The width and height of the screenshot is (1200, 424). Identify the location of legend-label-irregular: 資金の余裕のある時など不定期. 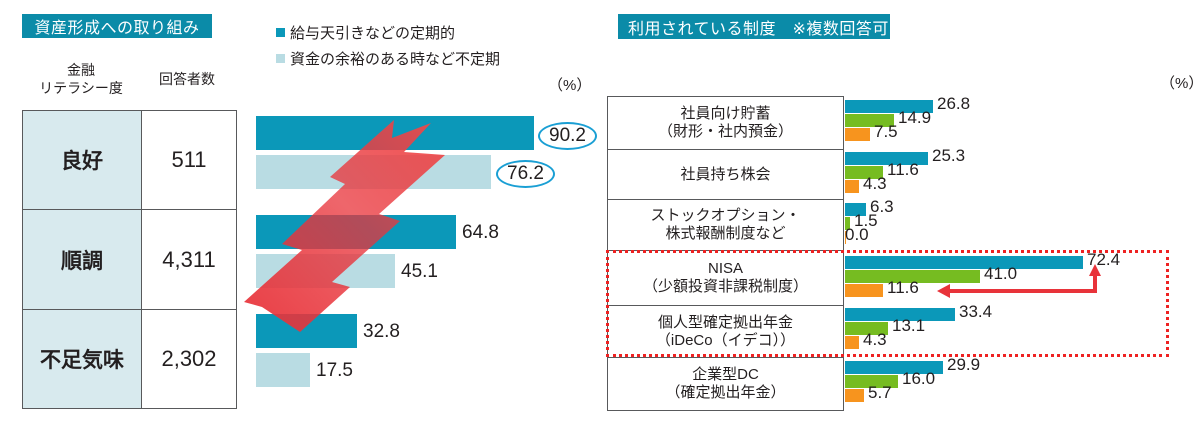
(395, 59).